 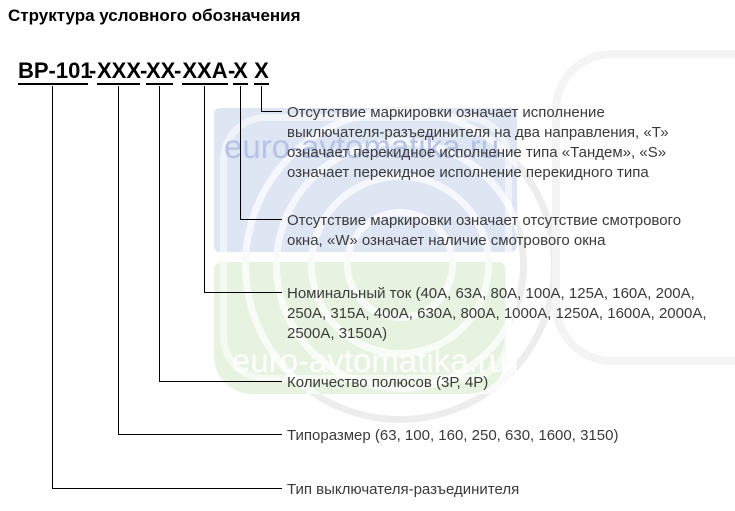 I want to click on watermark-text-white: euro-avtomatika.ru, so click(x=370, y=360).